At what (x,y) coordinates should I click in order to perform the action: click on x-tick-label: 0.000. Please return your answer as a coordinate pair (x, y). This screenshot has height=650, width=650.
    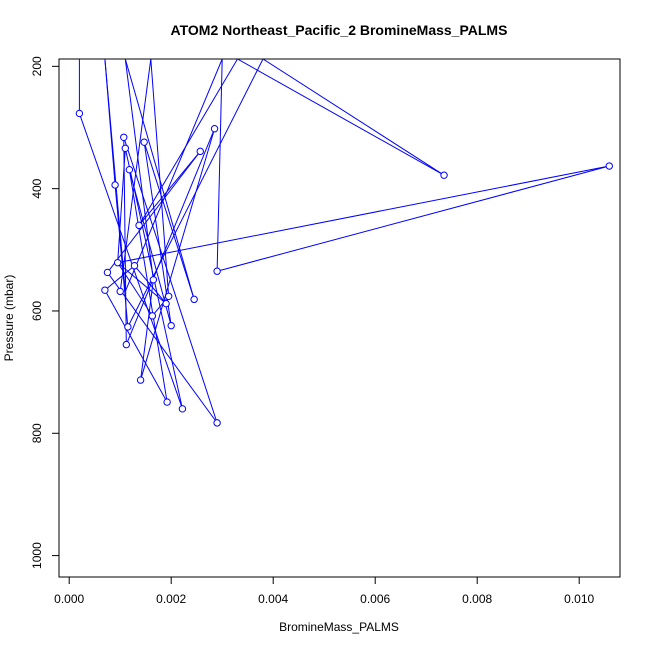
    Looking at the image, I should click on (69, 599).